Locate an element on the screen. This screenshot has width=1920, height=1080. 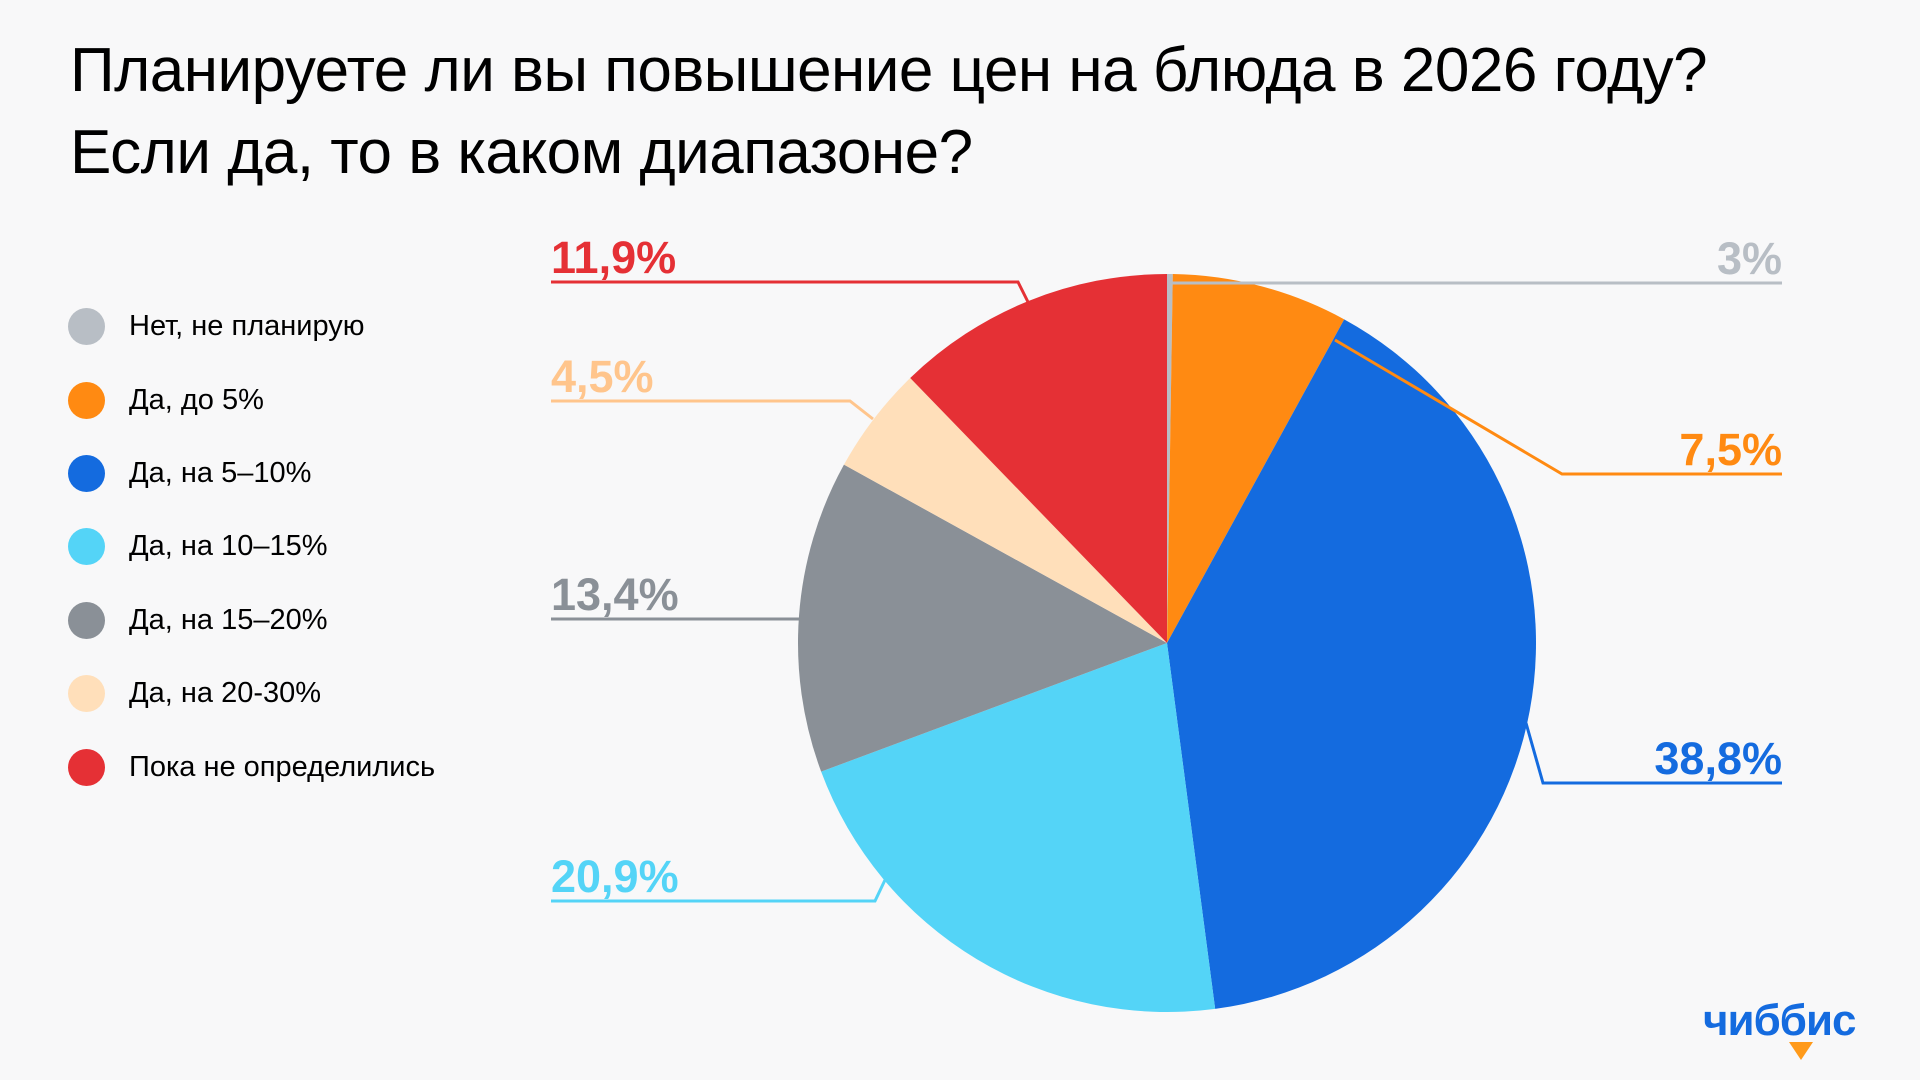
legend-label: Нет, не планирую is located at coordinates (247, 326).